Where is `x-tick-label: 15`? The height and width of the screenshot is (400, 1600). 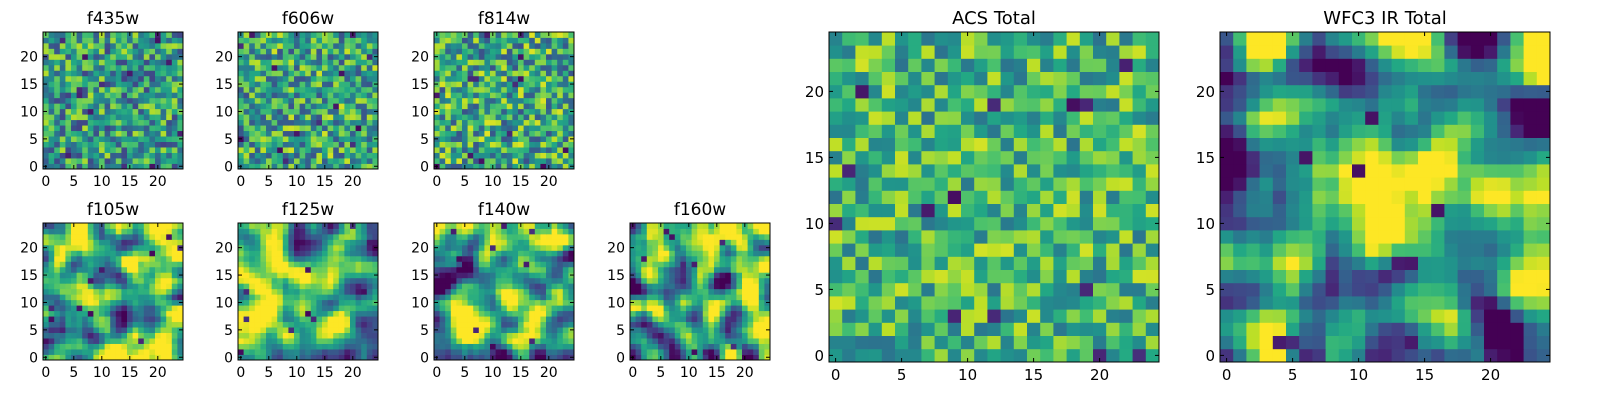 x-tick-label: 15 is located at coordinates (325, 373).